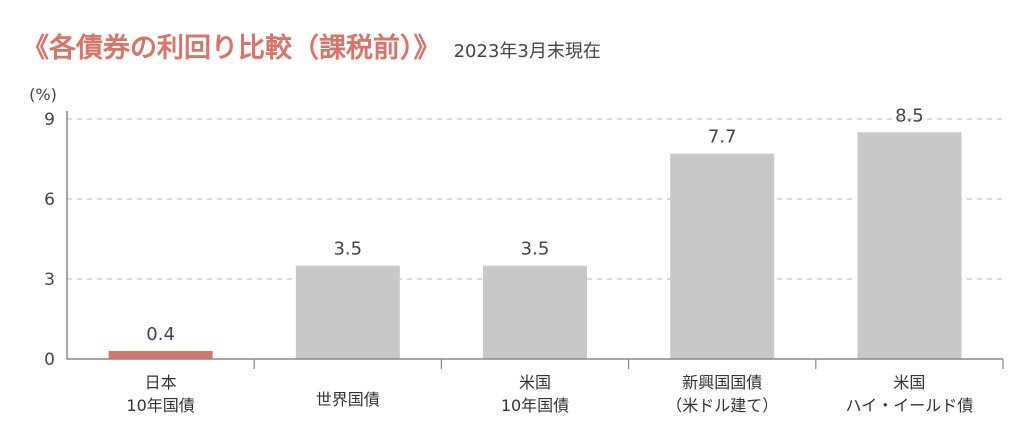 This screenshot has width=1024, height=448. I want to click on chart-title: 《各債券の利回り比較（課税前）》, so click(231, 48).